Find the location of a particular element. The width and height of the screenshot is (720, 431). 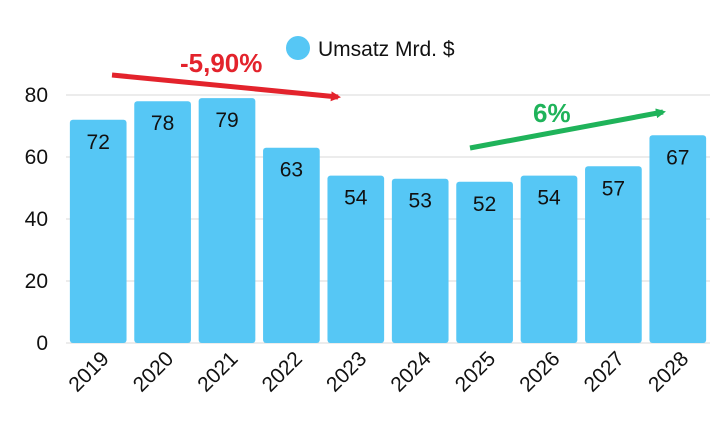

bar-2021 is located at coordinates (227, 220).